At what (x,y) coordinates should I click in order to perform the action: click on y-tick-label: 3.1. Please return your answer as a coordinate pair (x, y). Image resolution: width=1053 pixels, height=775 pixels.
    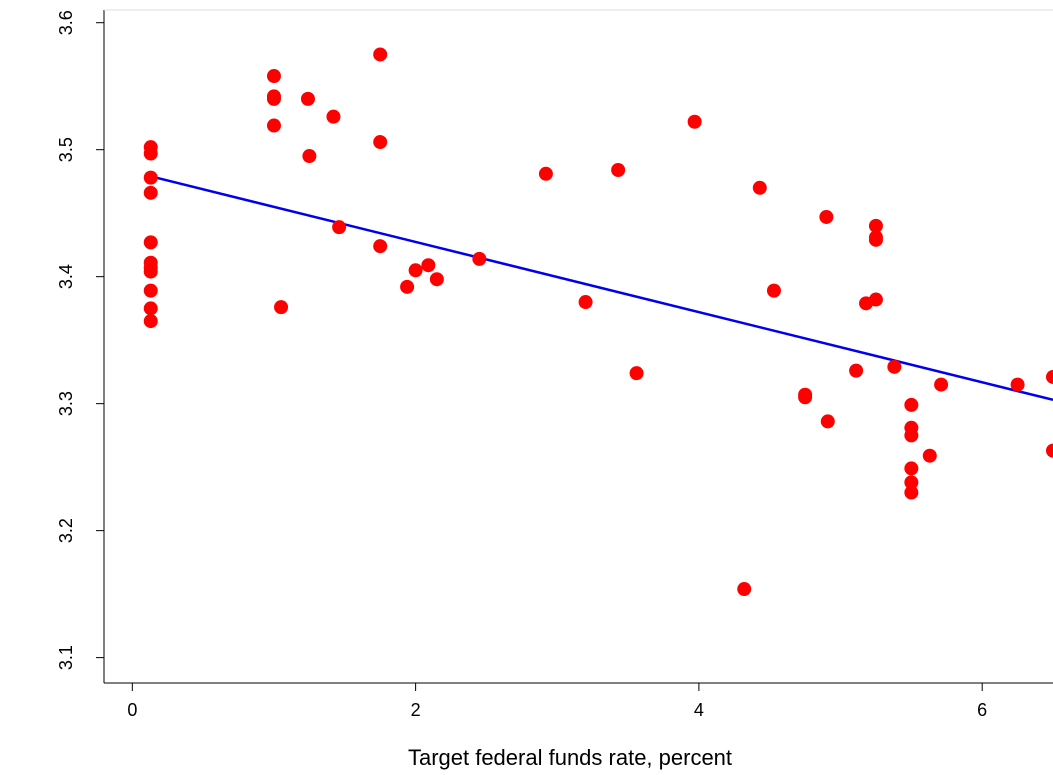
    Looking at the image, I should click on (66, 657).